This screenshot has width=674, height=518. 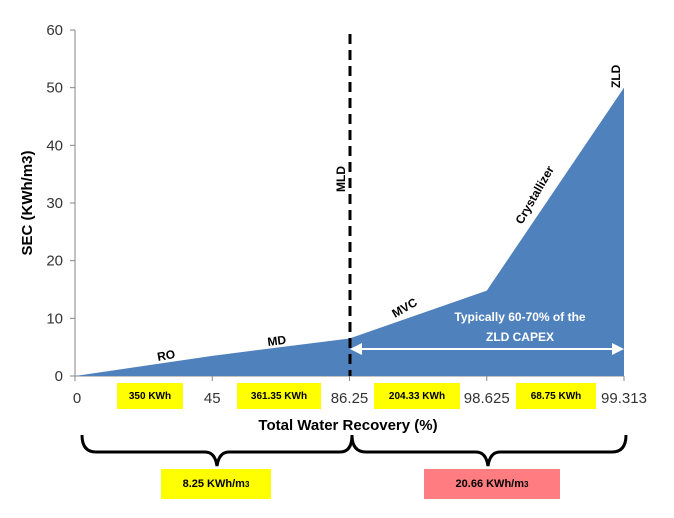 What do you see at coordinates (54, 203) in the screenshot?
I see `y-tick-label: 30` at bounding box center [54, 203].